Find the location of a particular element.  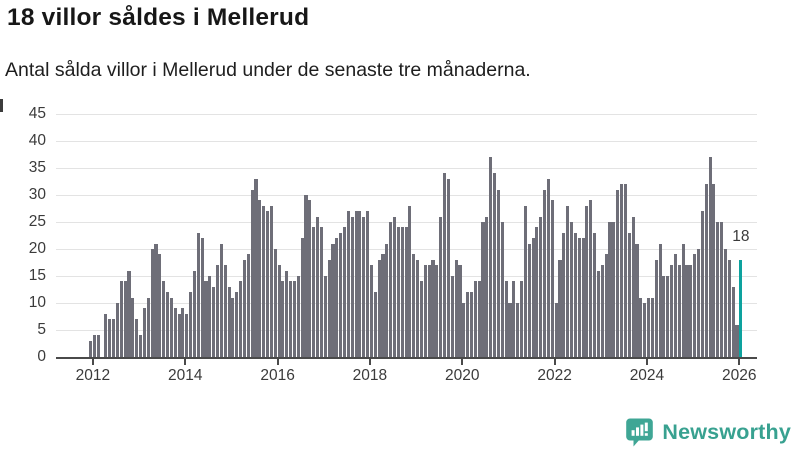

highlight-bar is located at coordinates (741, 308).